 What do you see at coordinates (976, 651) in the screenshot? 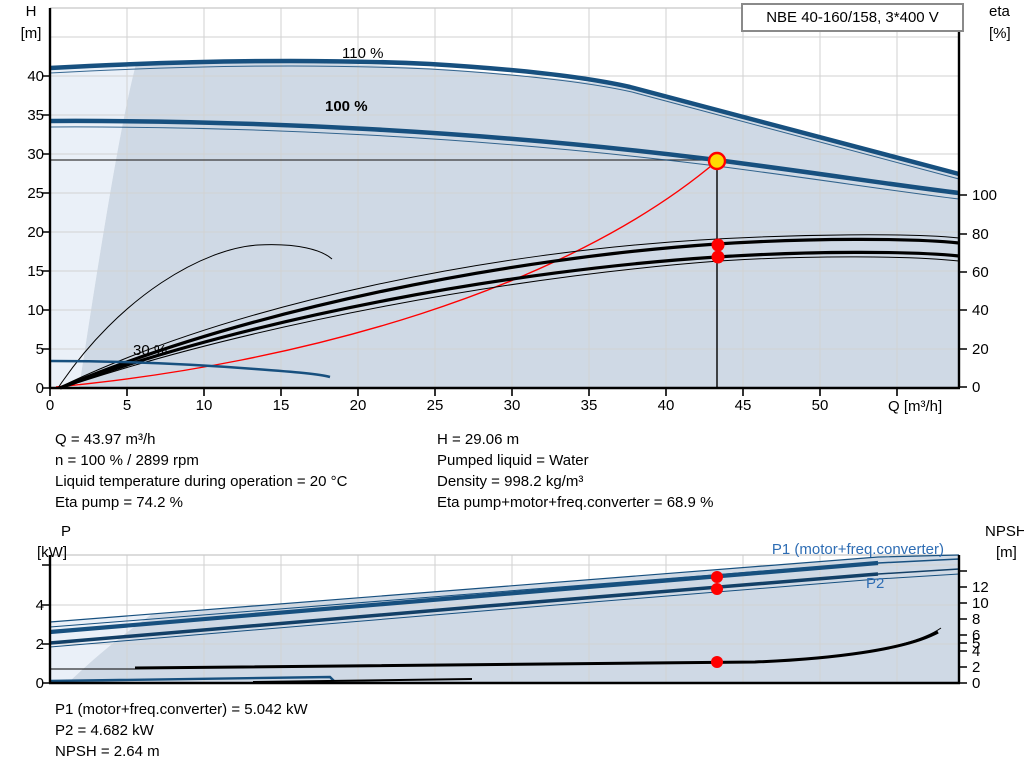
I see `npsh-tick-4: 4` at bounding box center [976, 651].